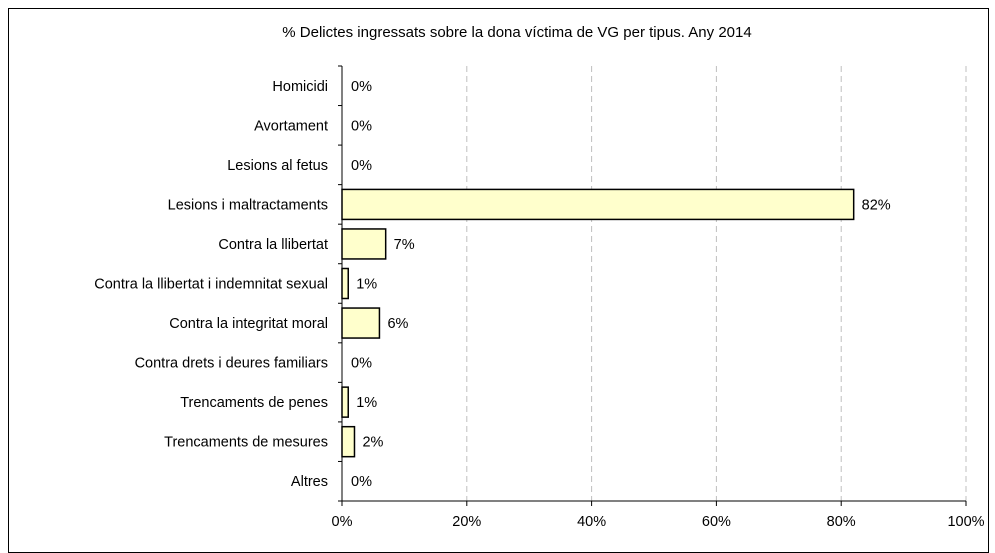  What do you see at coordinates (397, 324) in the screenshot?
I see `data-label: 6%` at bounding box center [397, 324].